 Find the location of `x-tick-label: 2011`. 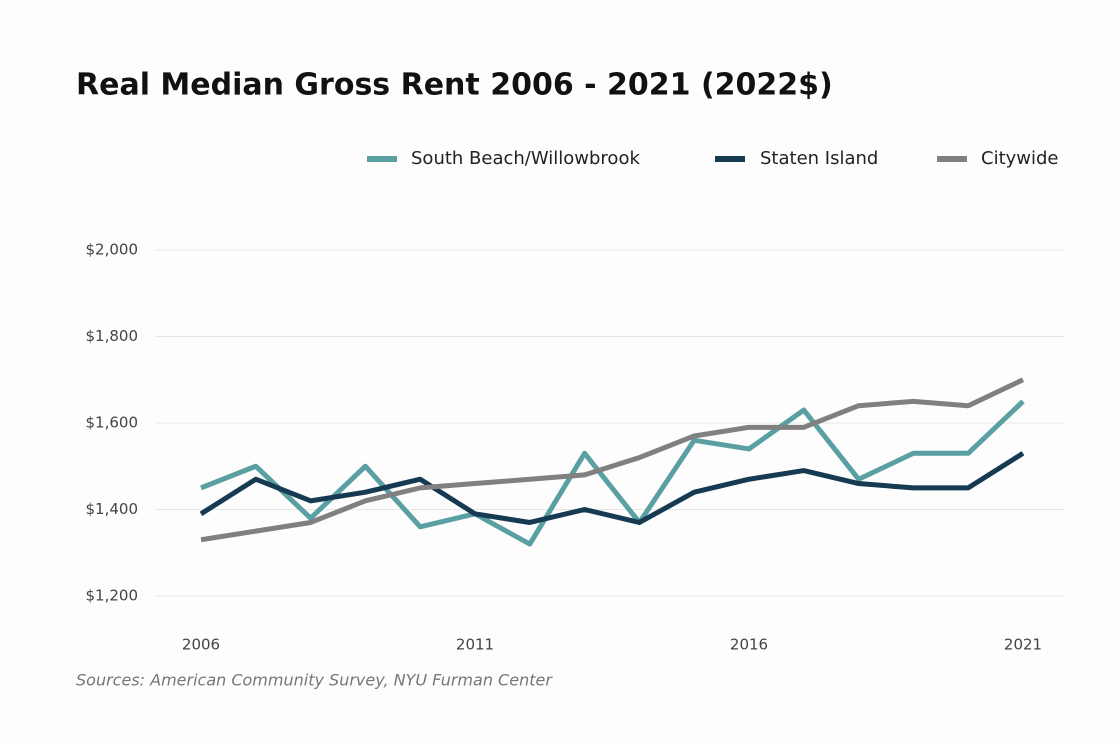

x-tick-label: 2011 is located at coordinates (475, 645).